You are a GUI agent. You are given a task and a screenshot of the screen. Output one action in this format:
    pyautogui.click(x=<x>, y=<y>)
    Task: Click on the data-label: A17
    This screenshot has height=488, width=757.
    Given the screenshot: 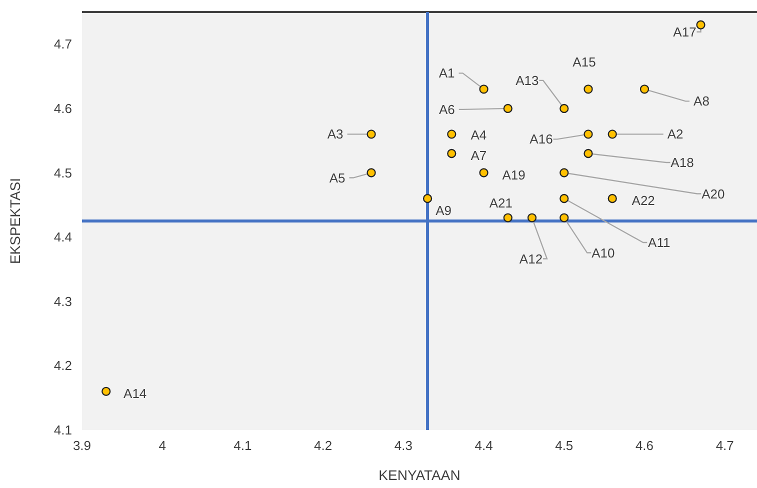 What is the action you would take?
    pyautogui.click(x=684, y=32)
    